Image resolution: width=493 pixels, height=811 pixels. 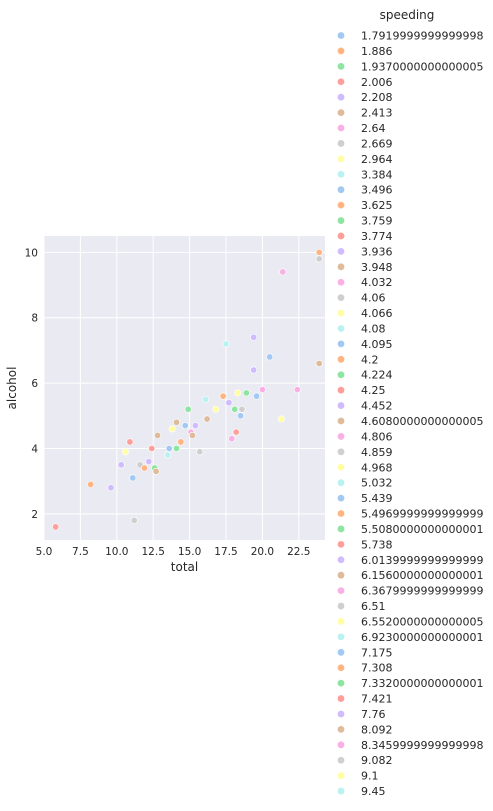 I want to click on x-tick-label: 22.5, so click(x=298, y=552).